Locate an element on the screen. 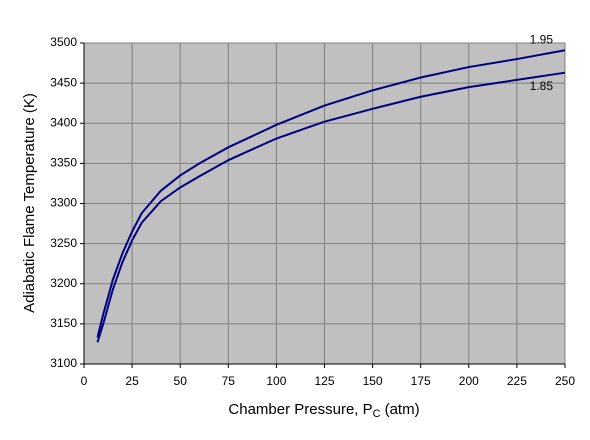 The height and width of the screenshot is (440, 590). x-tick-label: 175 is located at coordinates (421, 381).